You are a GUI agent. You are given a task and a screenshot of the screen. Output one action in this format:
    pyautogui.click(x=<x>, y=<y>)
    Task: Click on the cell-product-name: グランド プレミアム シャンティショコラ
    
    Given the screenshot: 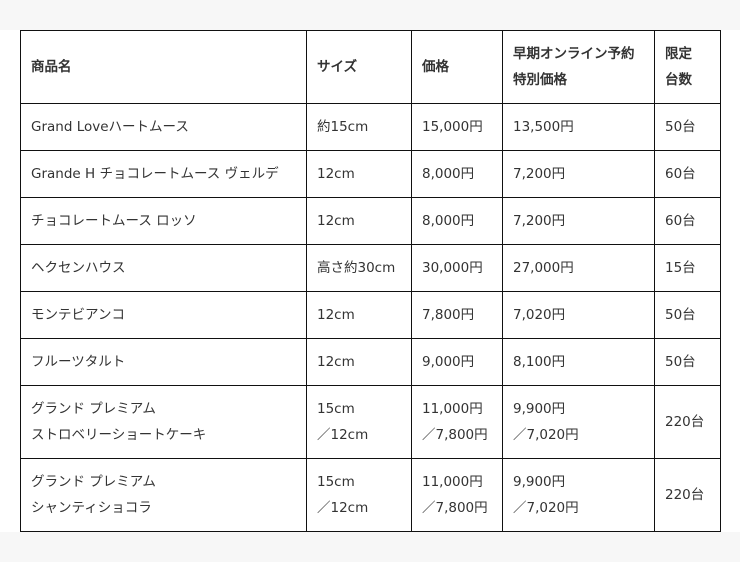 What is the action you would take?
    pyautogui.click(x=163, y=495)
    